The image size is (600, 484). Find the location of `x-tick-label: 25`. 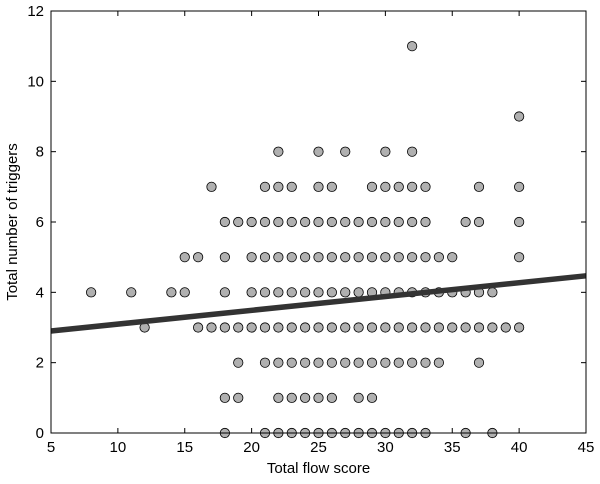

x-tick-label: 25 is located at coordinates (318, 447).